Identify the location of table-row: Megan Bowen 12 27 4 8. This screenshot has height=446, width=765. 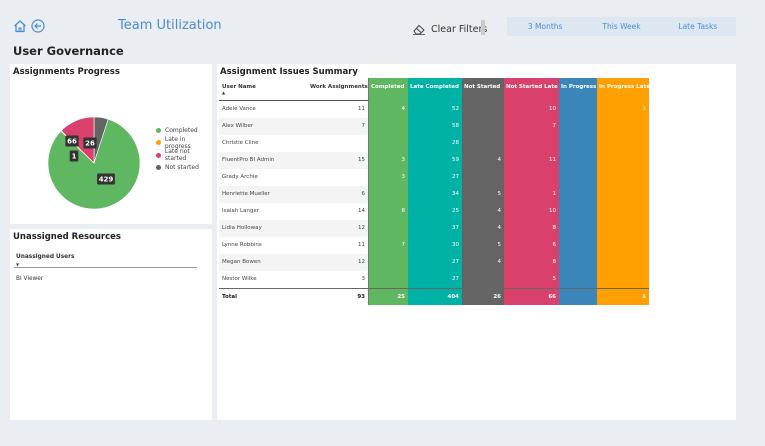
(434, 262).